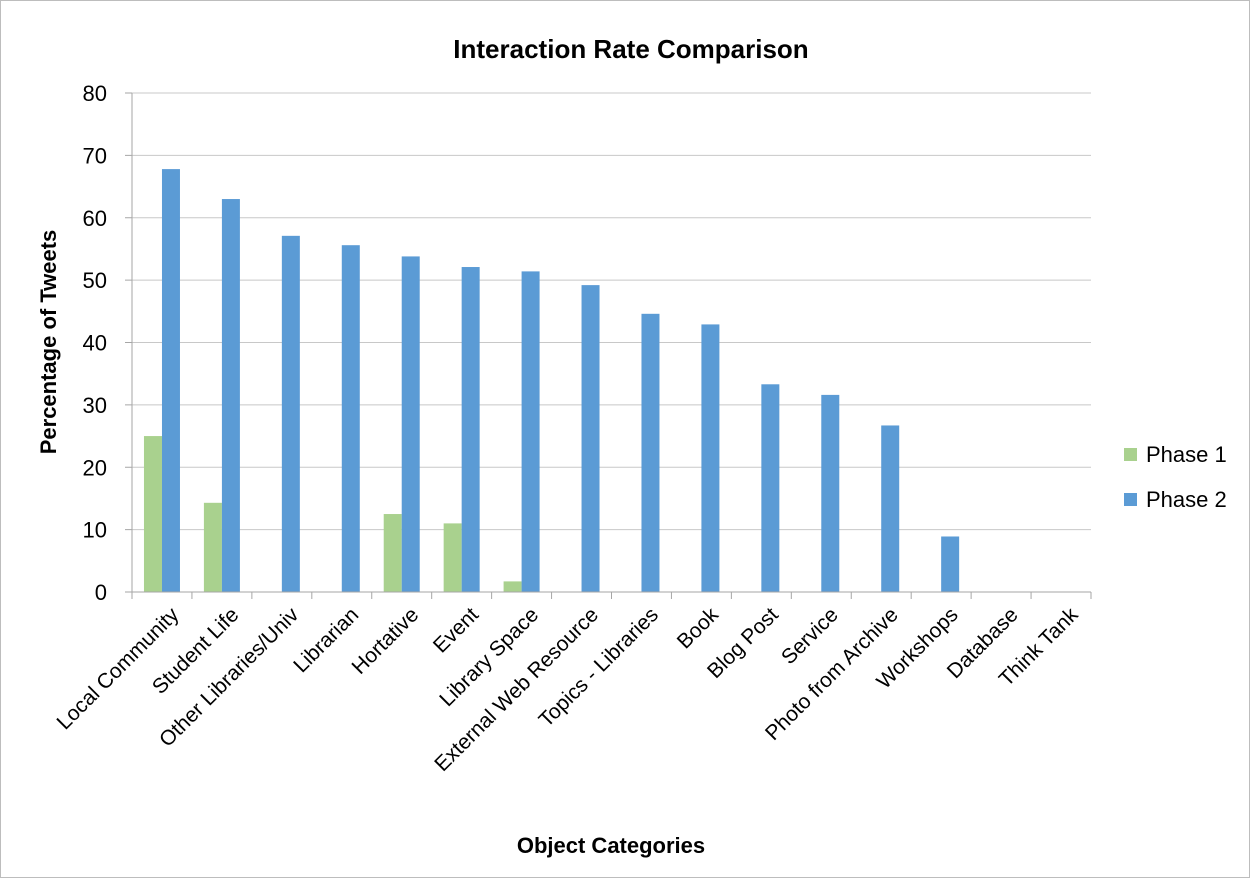  Describe the element at coordinates (386, 641) in the screenshot. I see `x-tick-label: Hortative` at that location.